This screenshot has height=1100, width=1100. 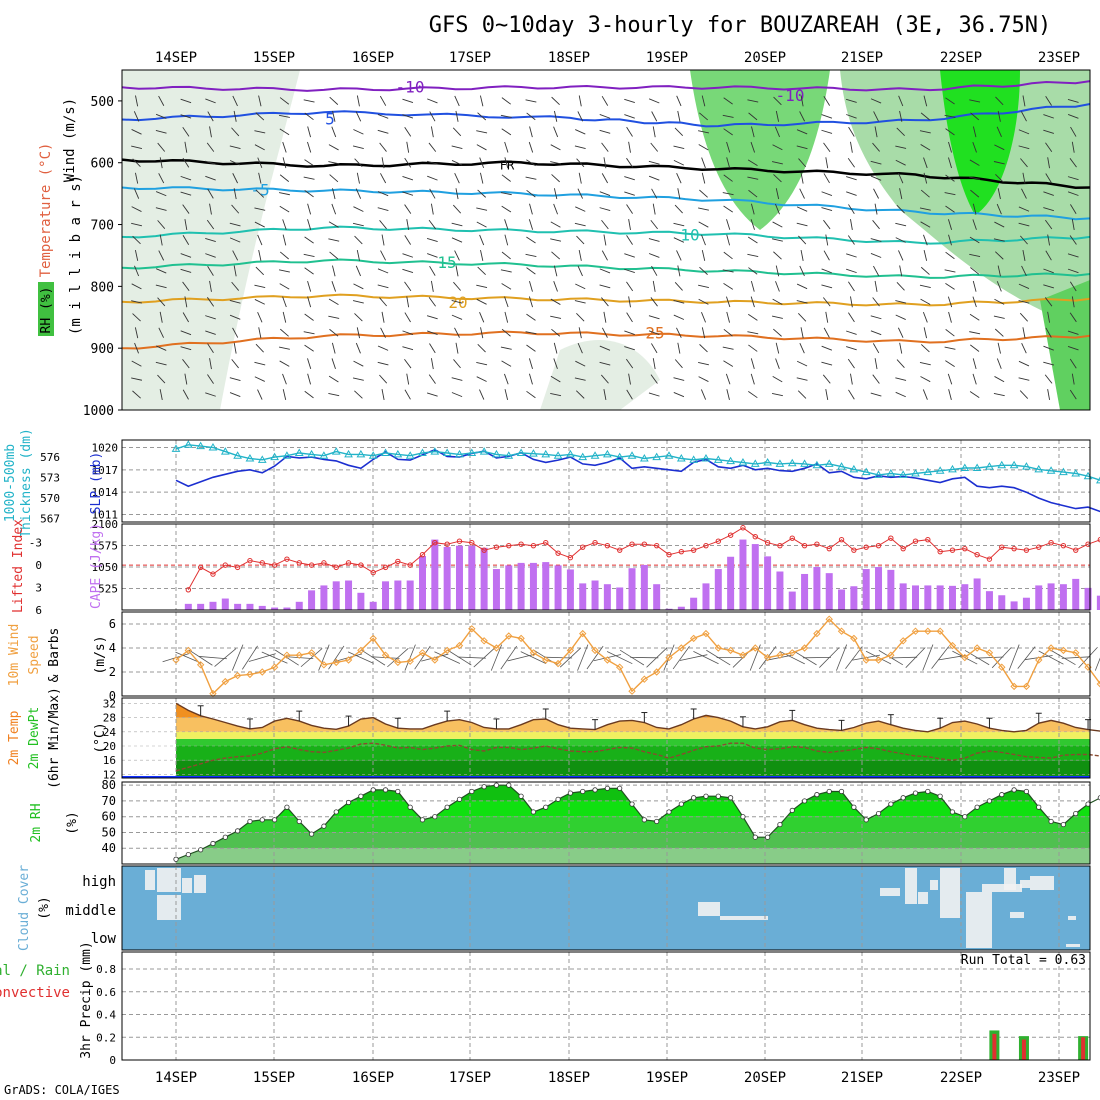 What do you see at coordinates (109, 718) in the screenshot?
I see `temp-tick-label: 28` at bounding box center [109, 718].